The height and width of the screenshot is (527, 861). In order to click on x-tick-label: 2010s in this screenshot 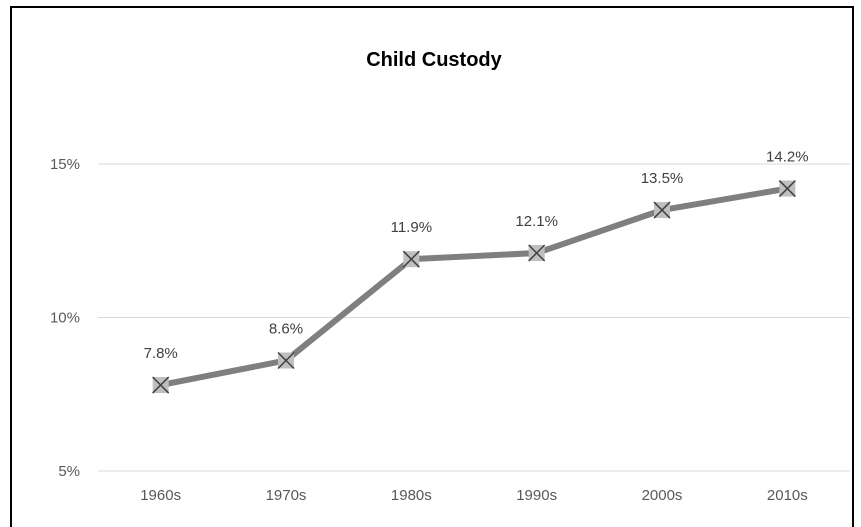, I will do `click(787, 495)`.